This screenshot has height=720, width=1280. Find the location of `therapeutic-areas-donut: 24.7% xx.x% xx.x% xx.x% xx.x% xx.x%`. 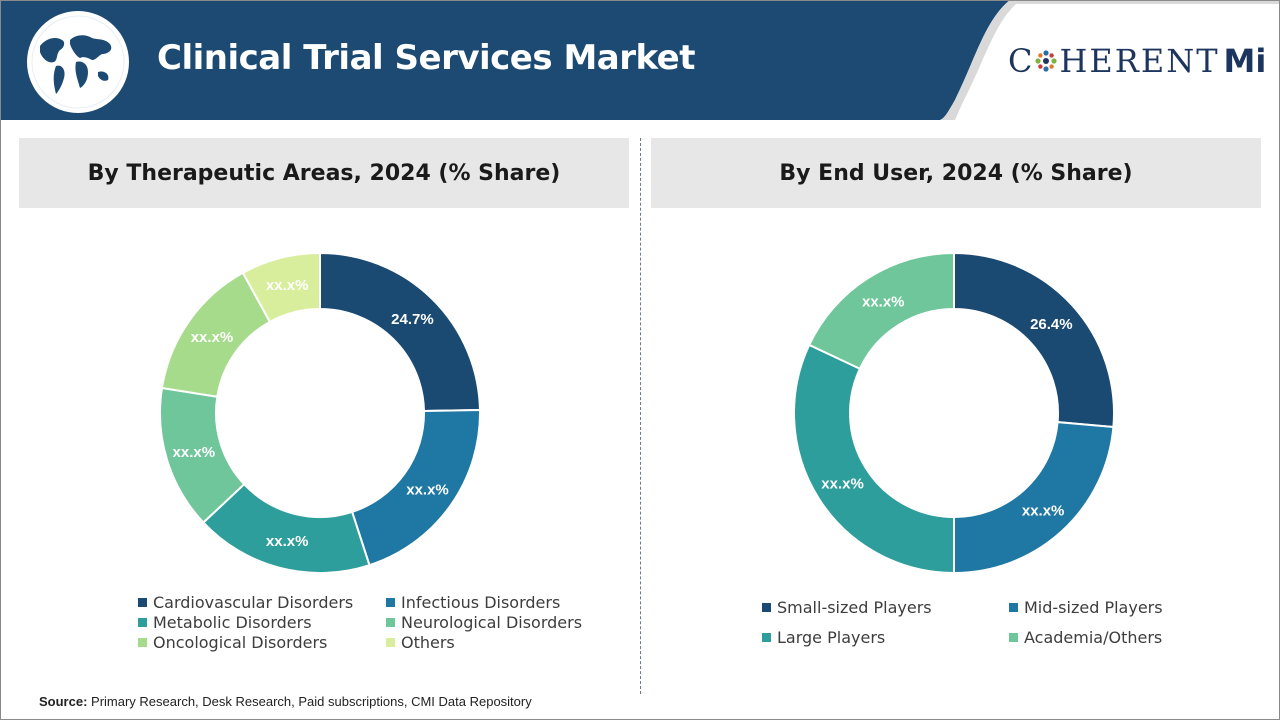

therapeutic-areas-donut: 24.7% xx.x% xx.x% xx.x% xx.x% xx.x% is located at coordinates (320, 410).